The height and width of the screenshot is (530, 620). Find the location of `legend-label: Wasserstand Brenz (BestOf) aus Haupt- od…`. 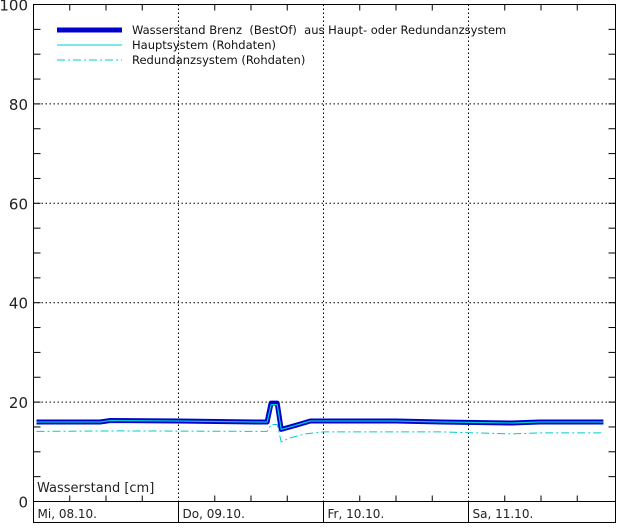

legend-label: Wasserstand Brenz (BestOf) aus Haupt- od… is located at coordinates (319, 30).